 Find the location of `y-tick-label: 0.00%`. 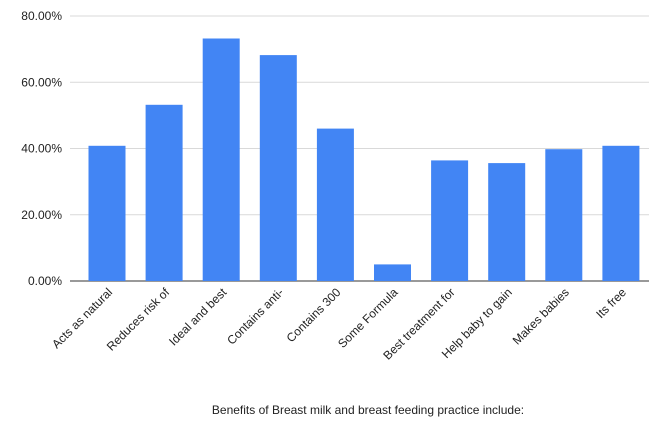

y-tick-label: 0.00% is located at coordinates (45, 281).